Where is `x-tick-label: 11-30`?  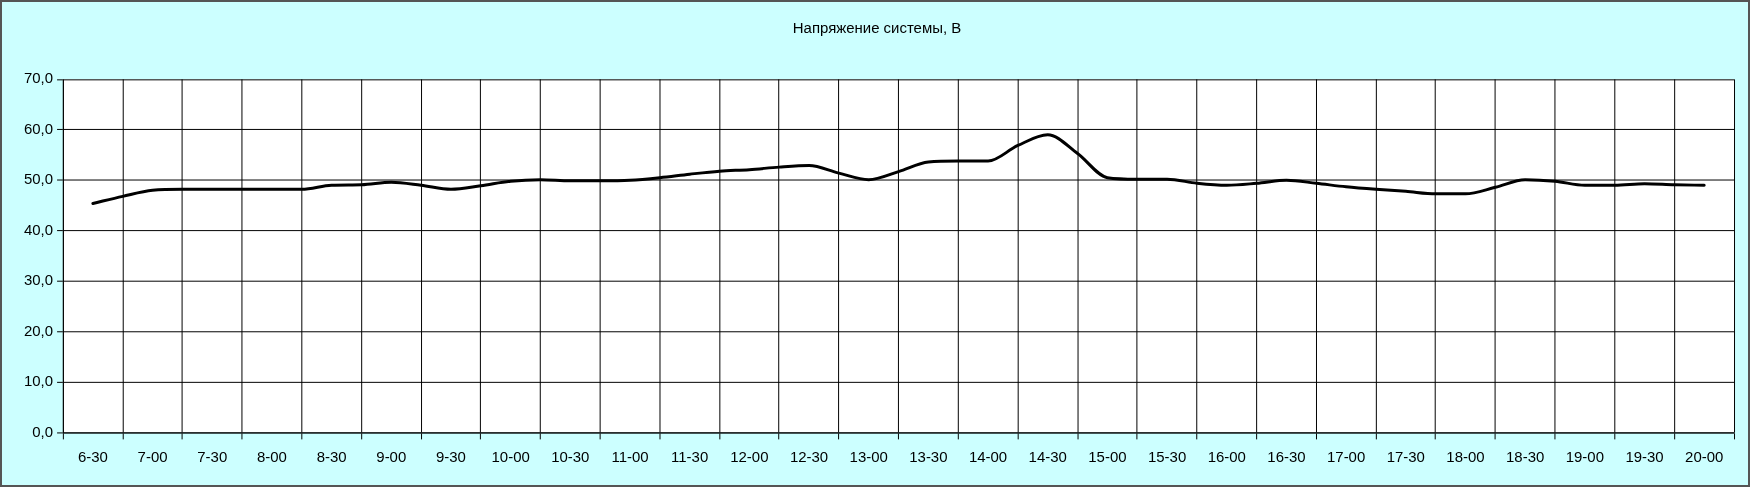 x-tick-label: 11-30 is located at coordinates (690, 457).